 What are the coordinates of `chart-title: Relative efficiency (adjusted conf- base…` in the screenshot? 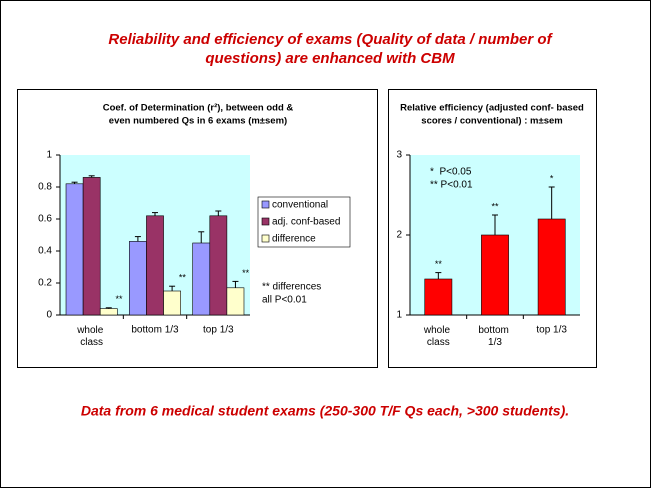 It's located at (492, 108).